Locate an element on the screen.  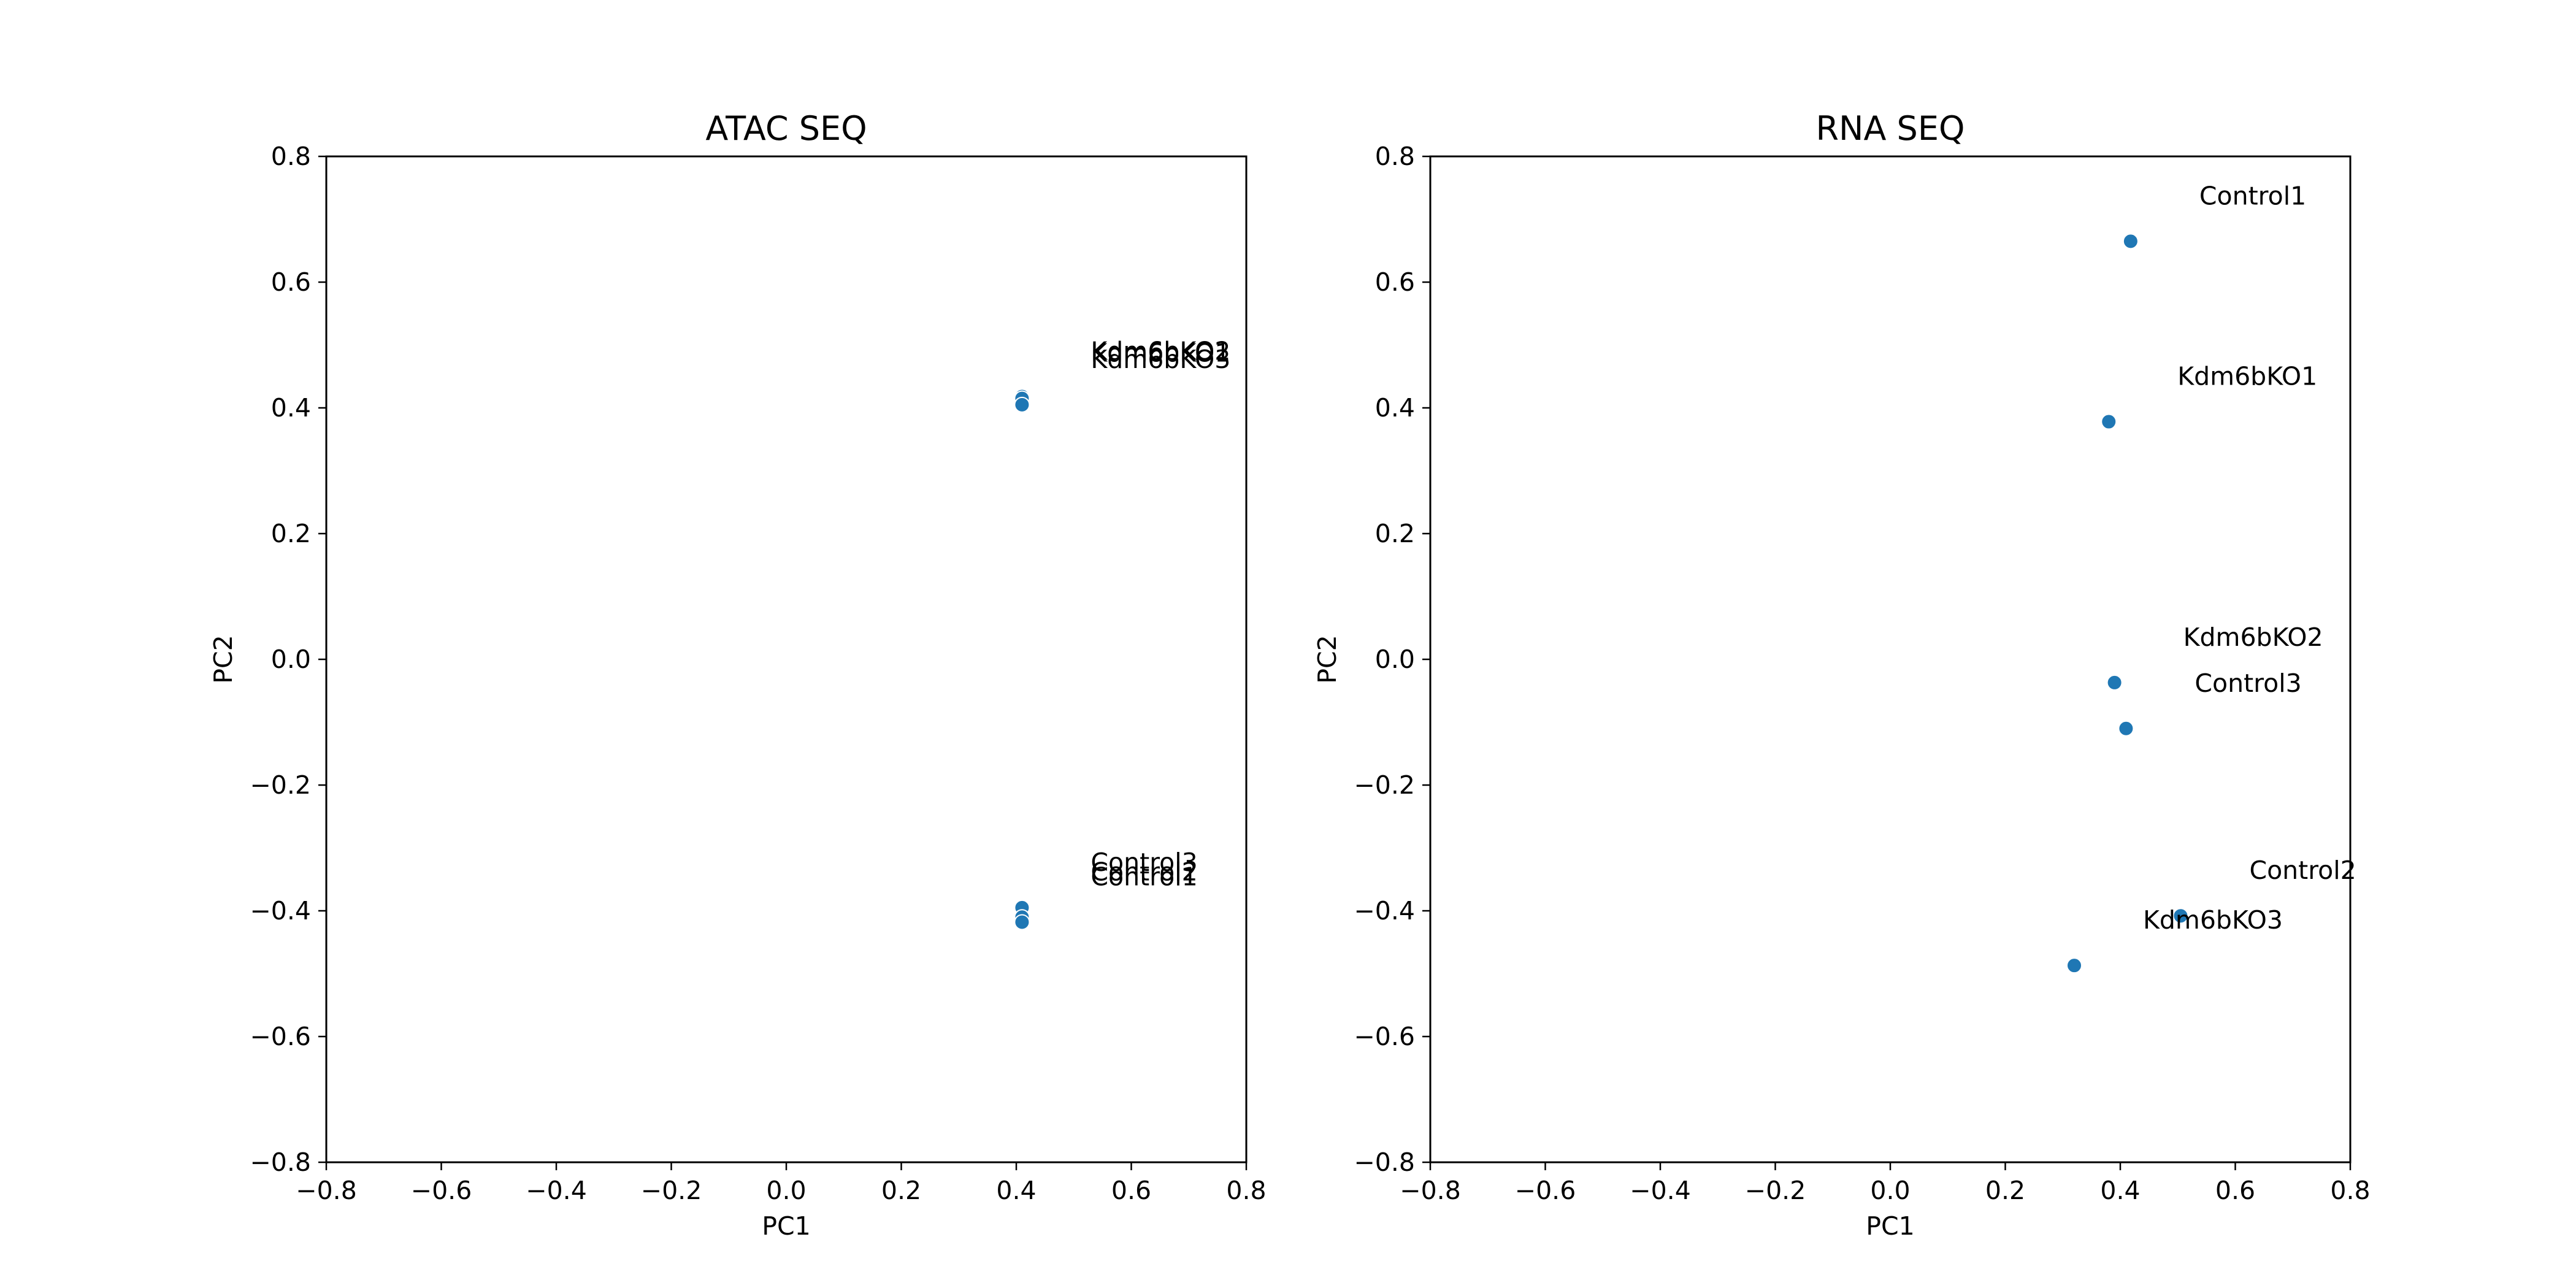
rna-seq-point-kdm6bko3 is located at coordinates (2074, 965).